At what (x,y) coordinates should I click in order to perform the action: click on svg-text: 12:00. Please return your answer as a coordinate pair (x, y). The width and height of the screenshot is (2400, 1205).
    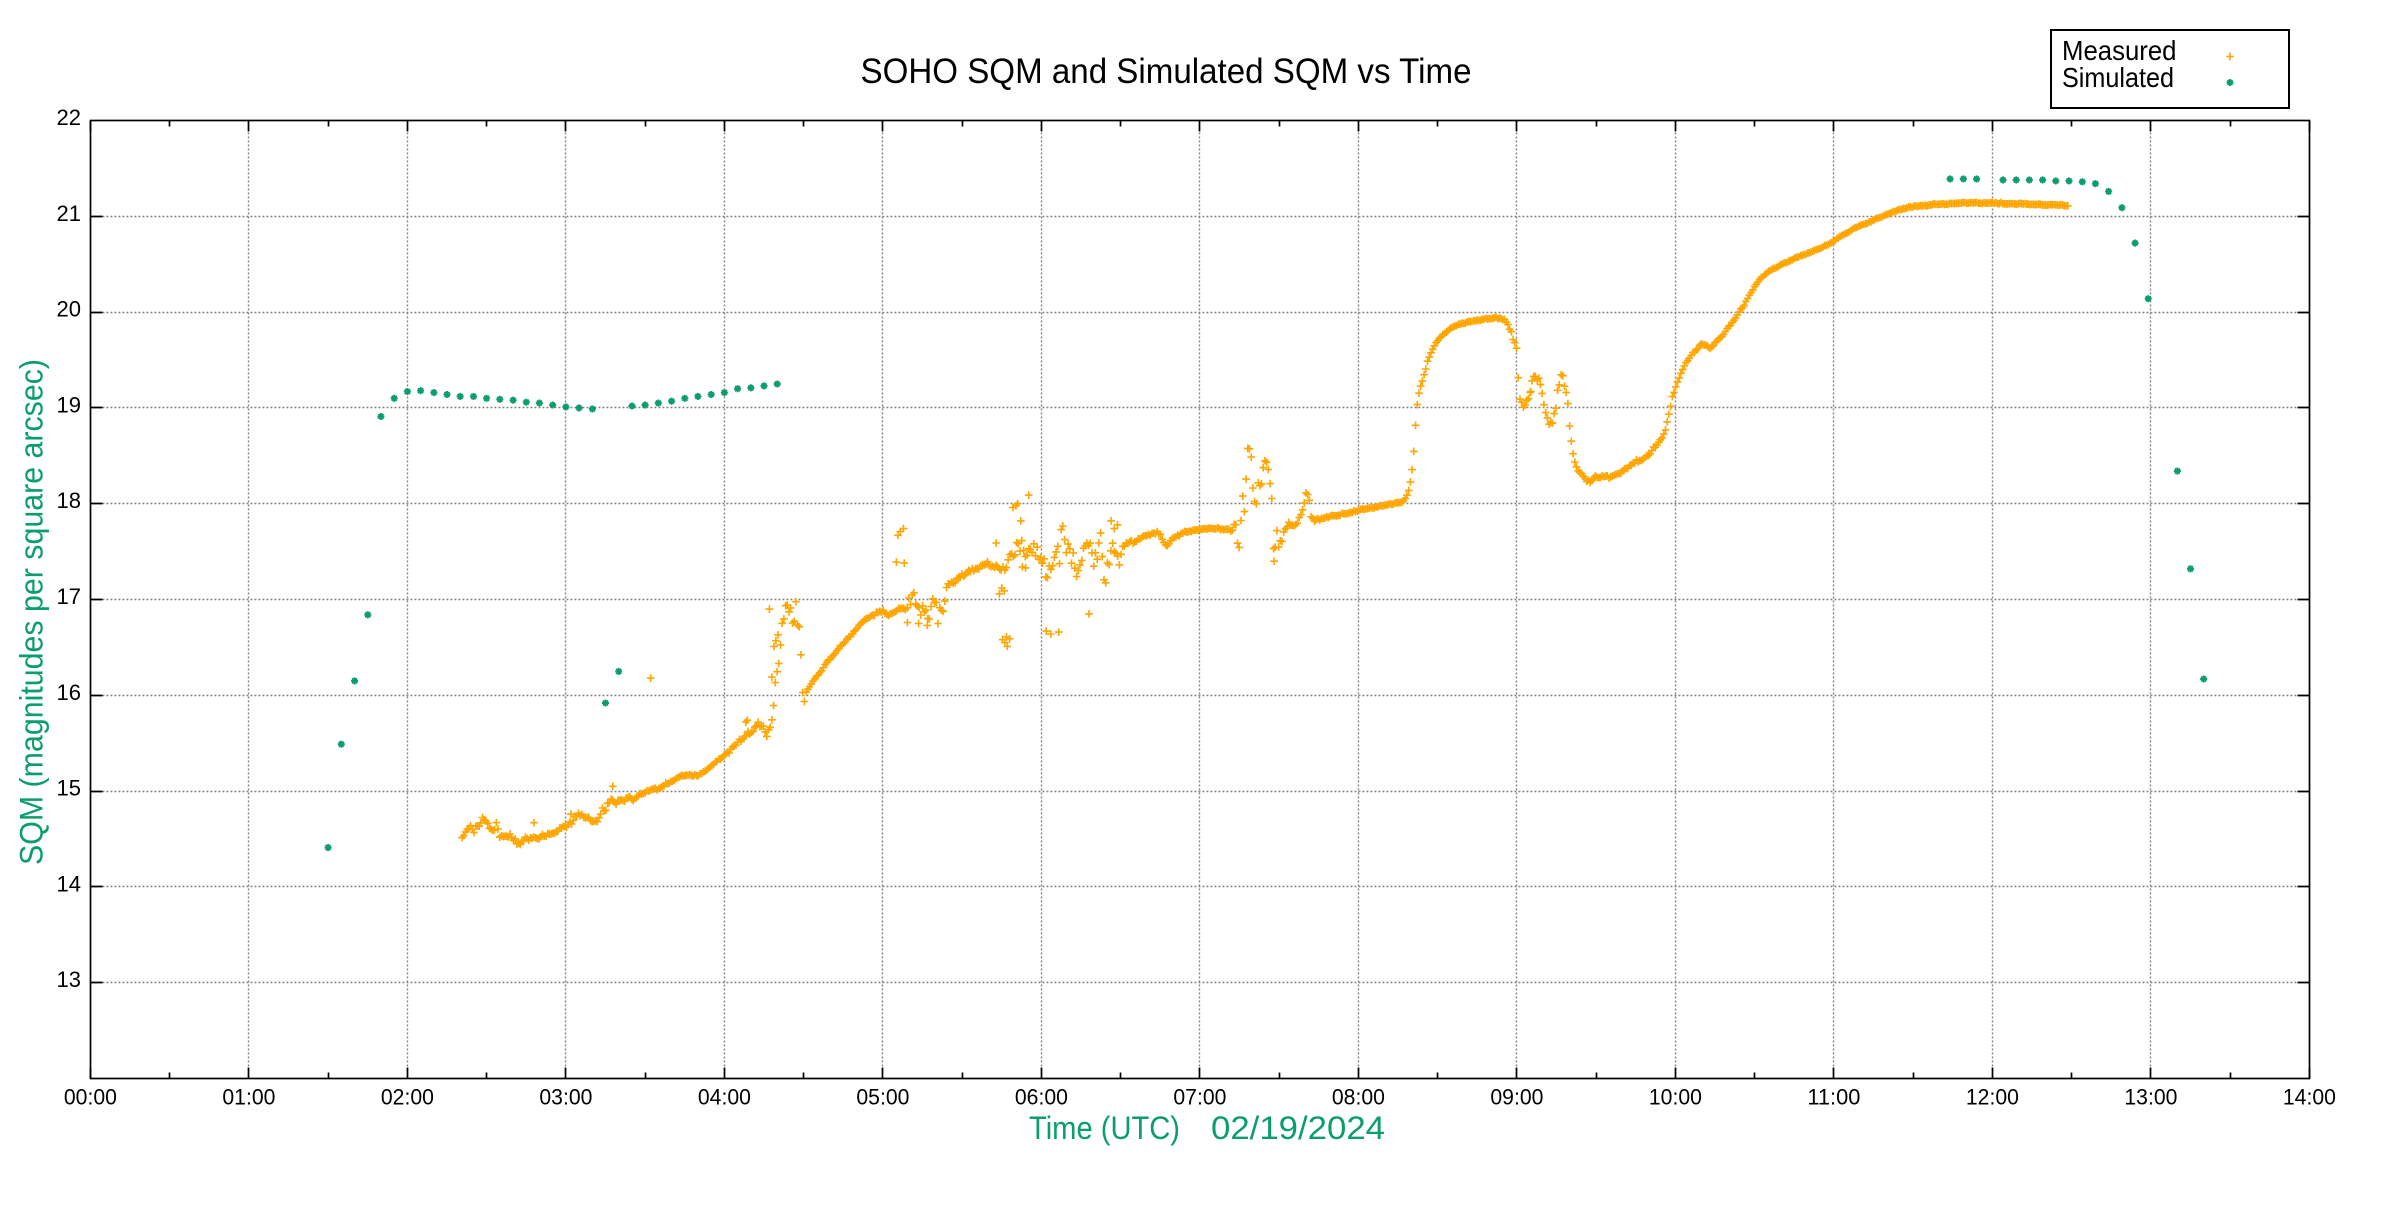
    Looking at the image, I should click on (1992, 1097).